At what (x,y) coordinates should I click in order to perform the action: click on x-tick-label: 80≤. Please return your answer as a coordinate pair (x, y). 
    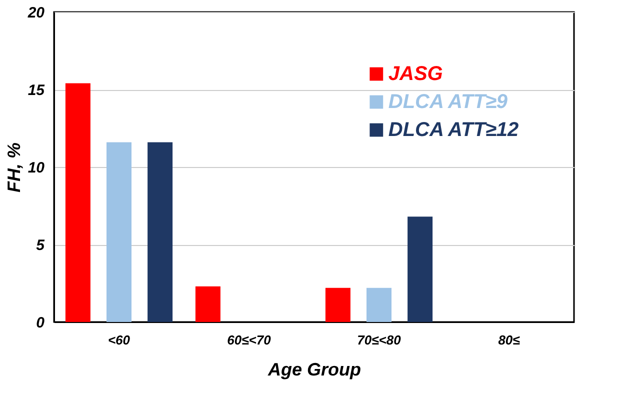
    Looking at the image, I should click on (509, 340).